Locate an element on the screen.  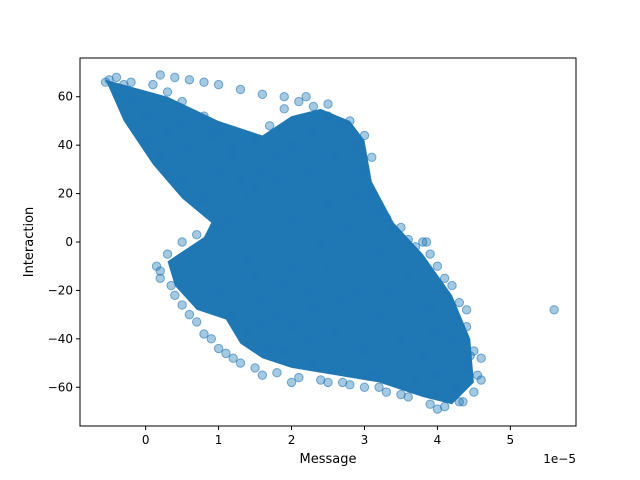
y-axis-label: Interaction is located at coordinates (29, 242).